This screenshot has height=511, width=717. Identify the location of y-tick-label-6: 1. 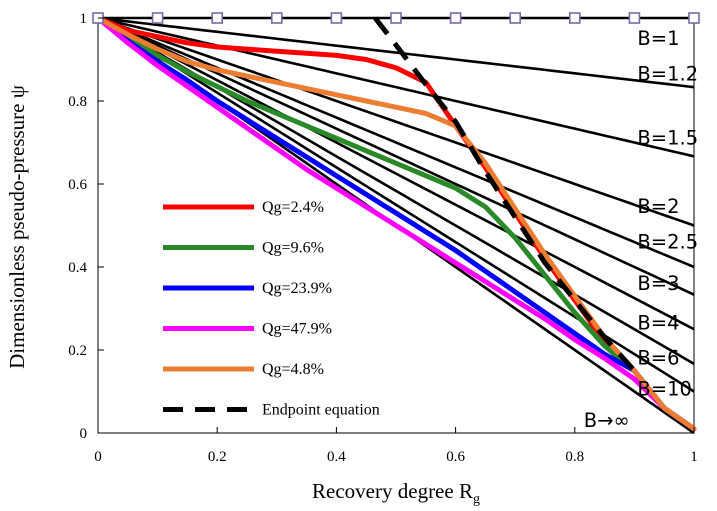
(84, 19).